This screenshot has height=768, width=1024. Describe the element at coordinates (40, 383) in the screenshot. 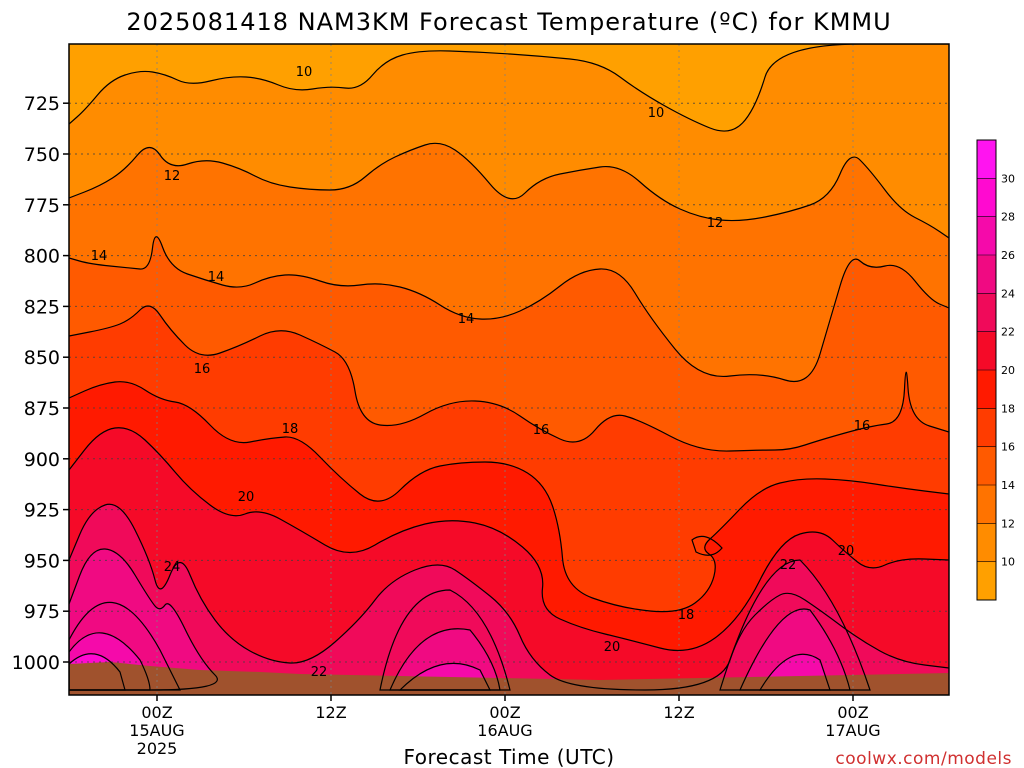

I see `y-axis: 725 750 775 800 825 850 875 900 925 950 975 1000` at that location.